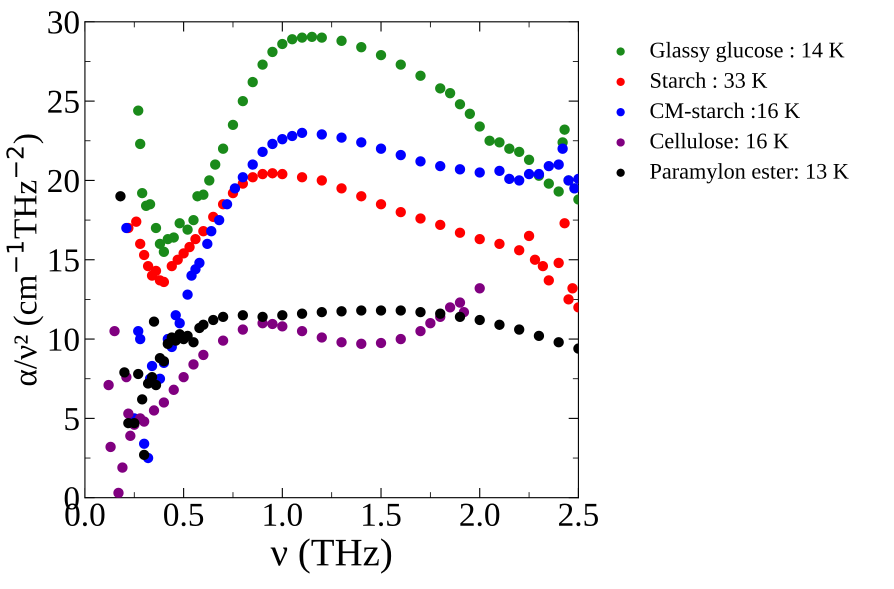 The height and width of the screenshot is (589, 894). What do you see at coordinates (283, 515) in the screenshot?
I see `x-tick-label: 1.0` at bounding box center [283, 515].